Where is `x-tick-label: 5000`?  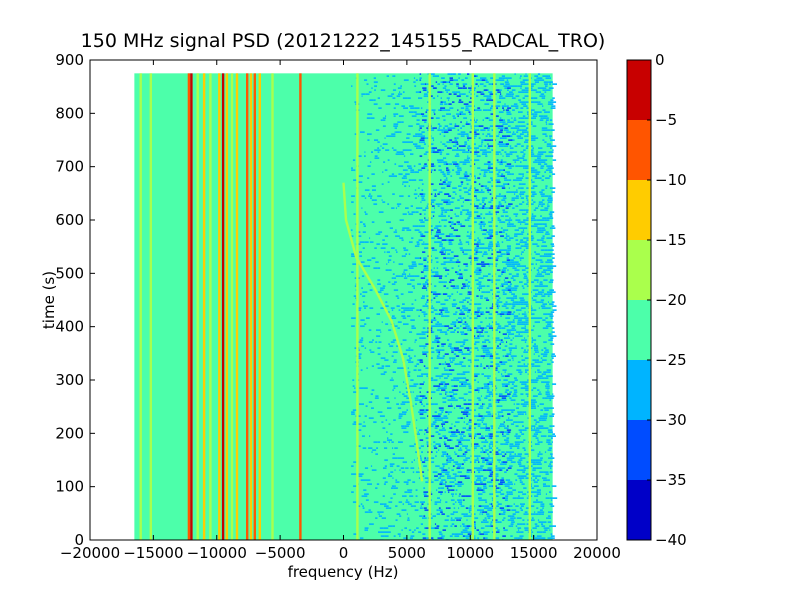 x-tick-label: 5000 is located at coordinates (407, 553).